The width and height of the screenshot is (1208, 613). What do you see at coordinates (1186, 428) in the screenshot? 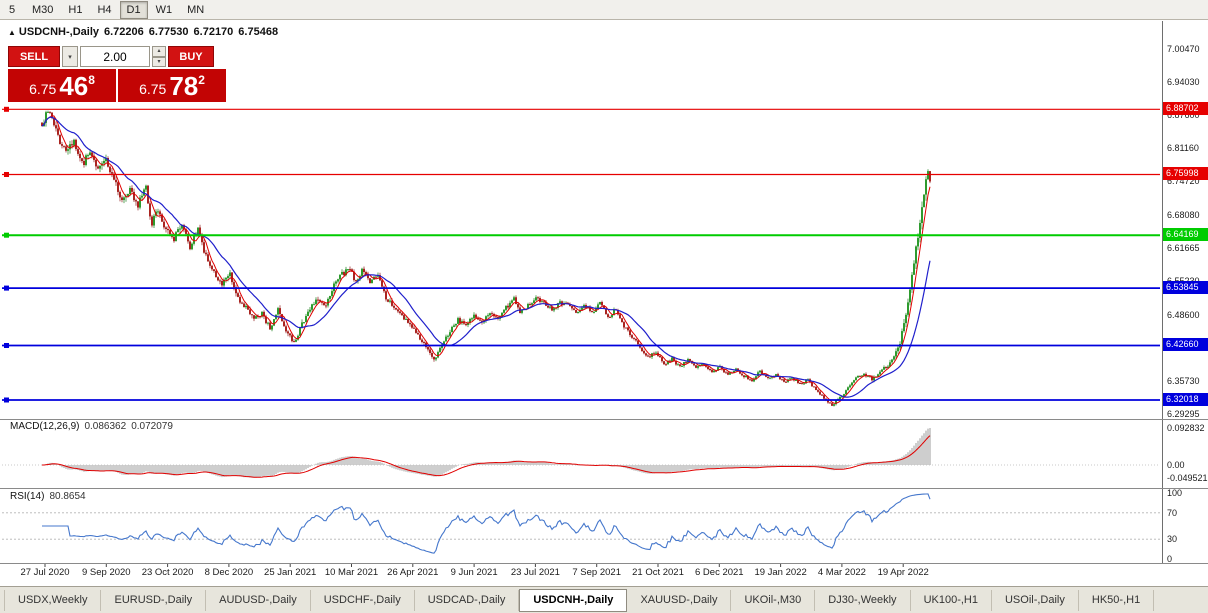
I see `macd-axis-label: 0.092832` at bounding box center [1186, 428].